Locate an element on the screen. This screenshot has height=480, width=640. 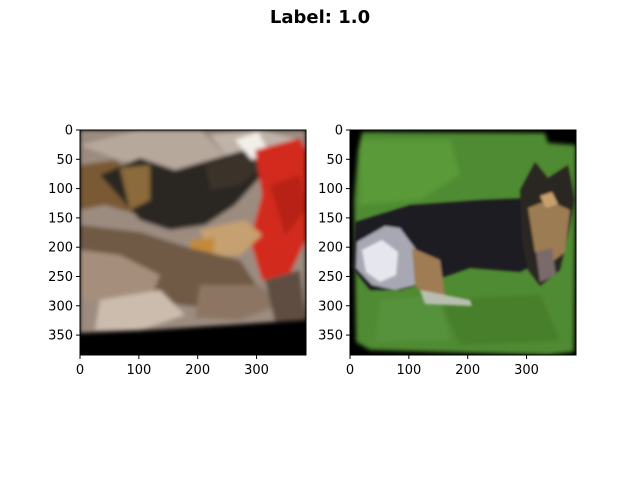
right-ytick-label: 350 is located at coordinates (330, 336).